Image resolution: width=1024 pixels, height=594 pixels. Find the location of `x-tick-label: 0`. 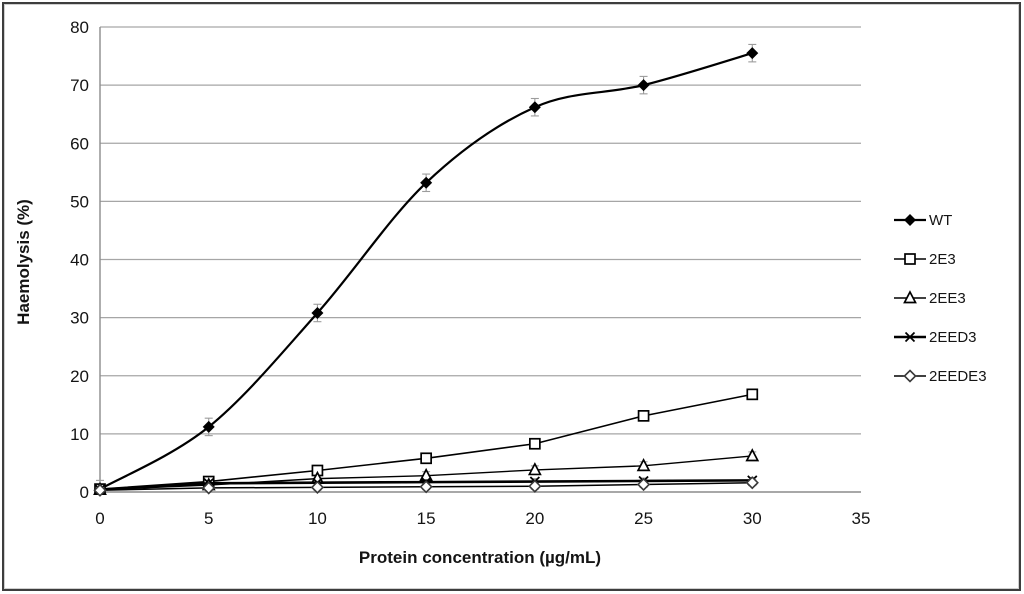

x-tick-label: 0 is located at coordinates (99, 518).